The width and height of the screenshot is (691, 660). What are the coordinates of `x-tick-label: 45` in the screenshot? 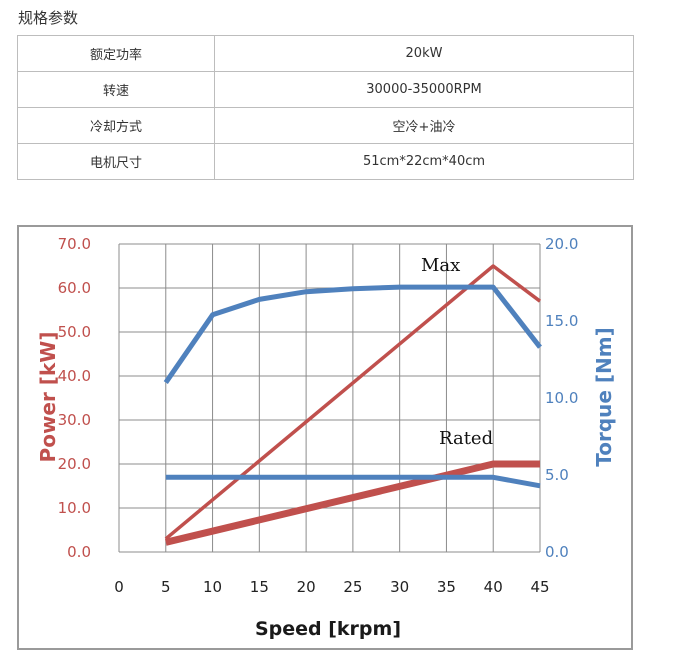 It's located at (539, 587).